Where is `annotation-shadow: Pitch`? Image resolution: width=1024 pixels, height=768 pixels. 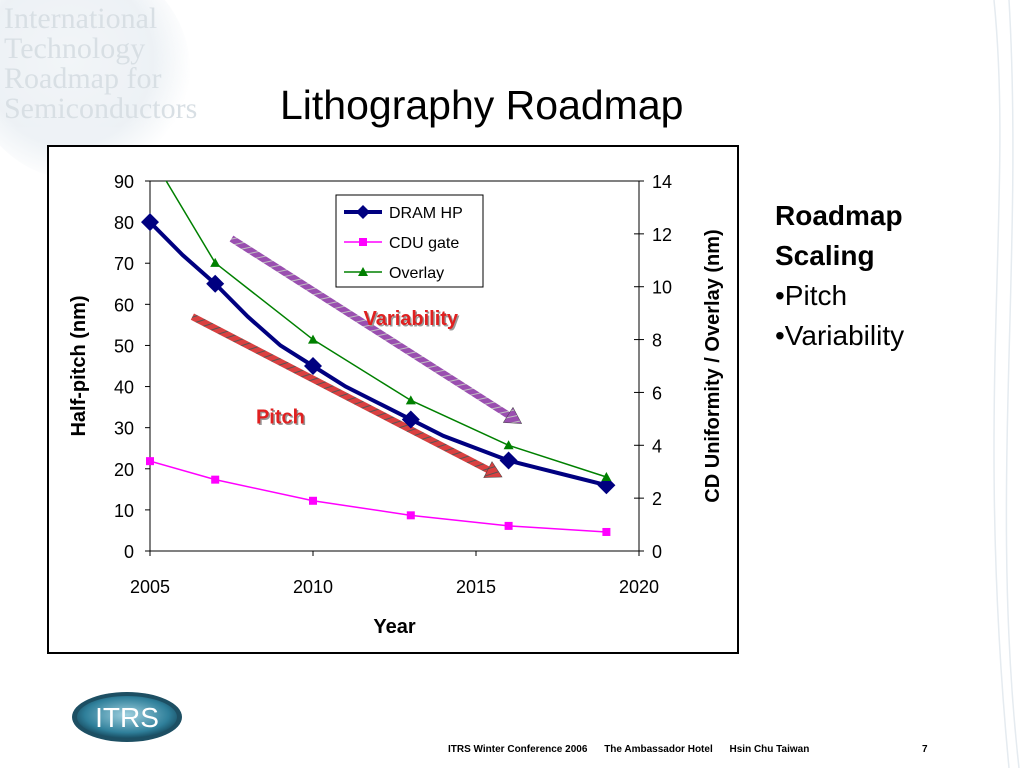 annotation-shadow: Pitch is located at coordinates (281, 419).